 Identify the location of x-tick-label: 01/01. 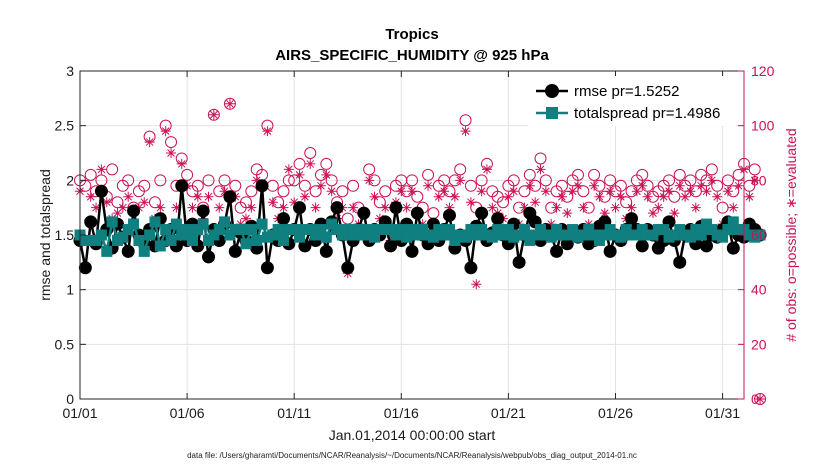
(79, 413).